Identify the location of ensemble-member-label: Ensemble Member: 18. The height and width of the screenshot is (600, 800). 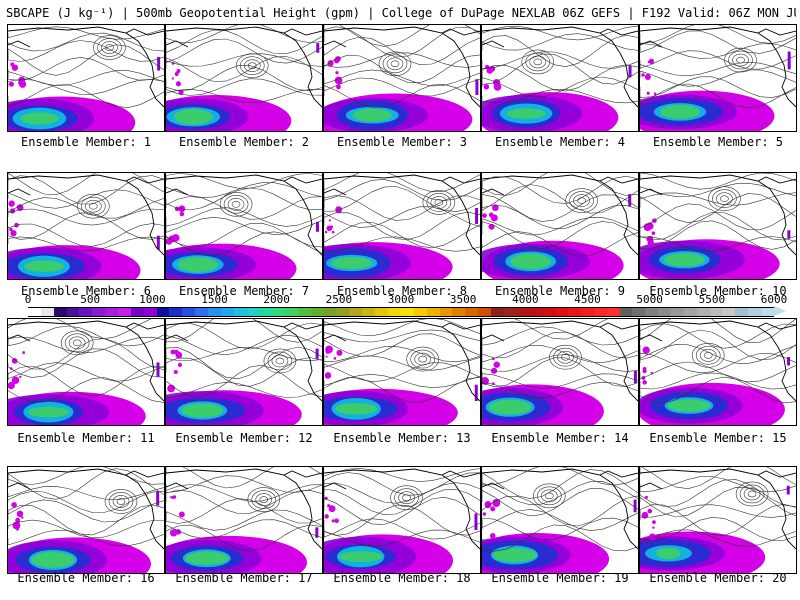
(402, 578).